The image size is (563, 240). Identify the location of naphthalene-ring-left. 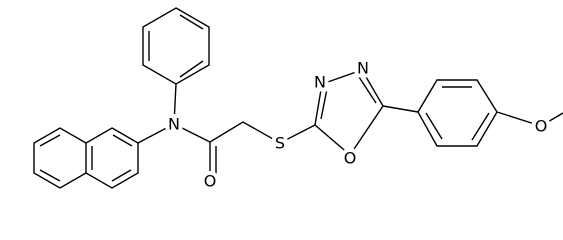
(60, 158).